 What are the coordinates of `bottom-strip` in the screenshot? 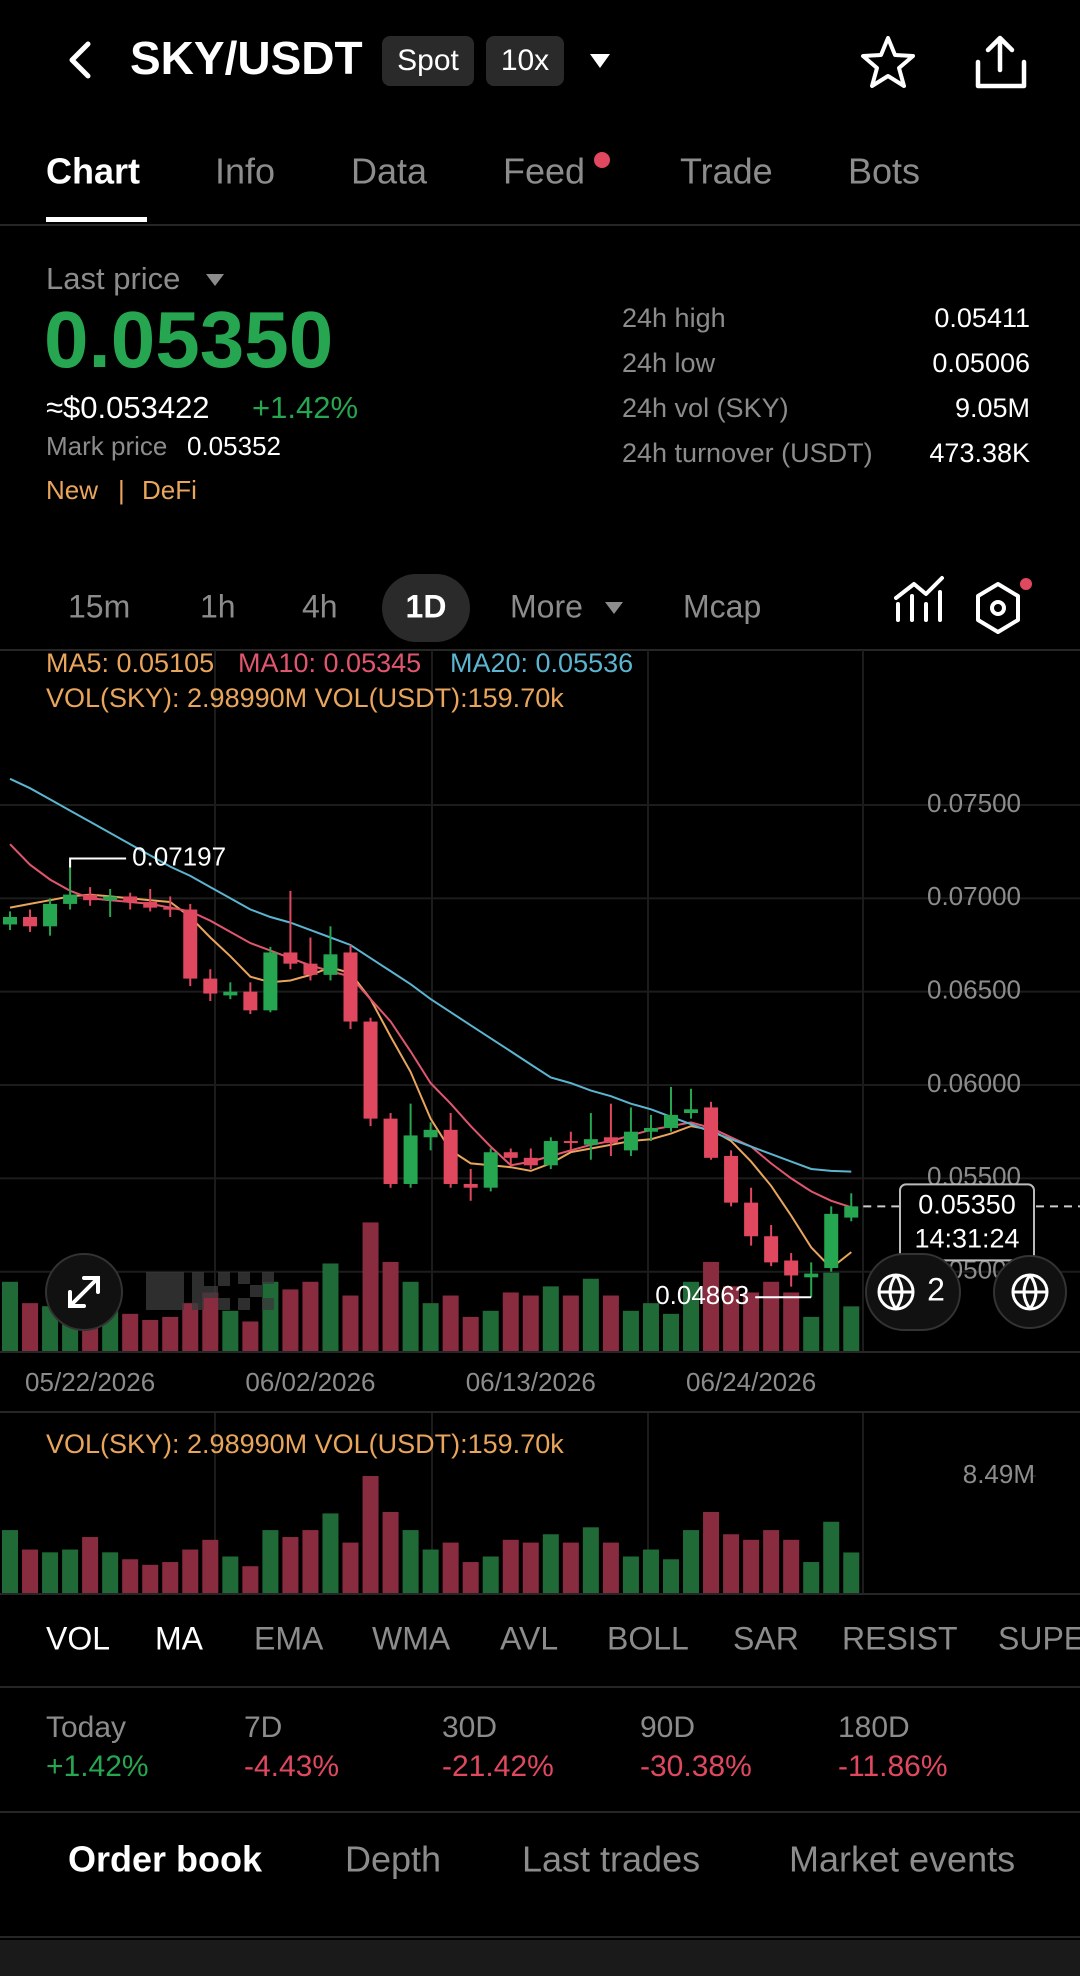 It's located at (540, 1958).